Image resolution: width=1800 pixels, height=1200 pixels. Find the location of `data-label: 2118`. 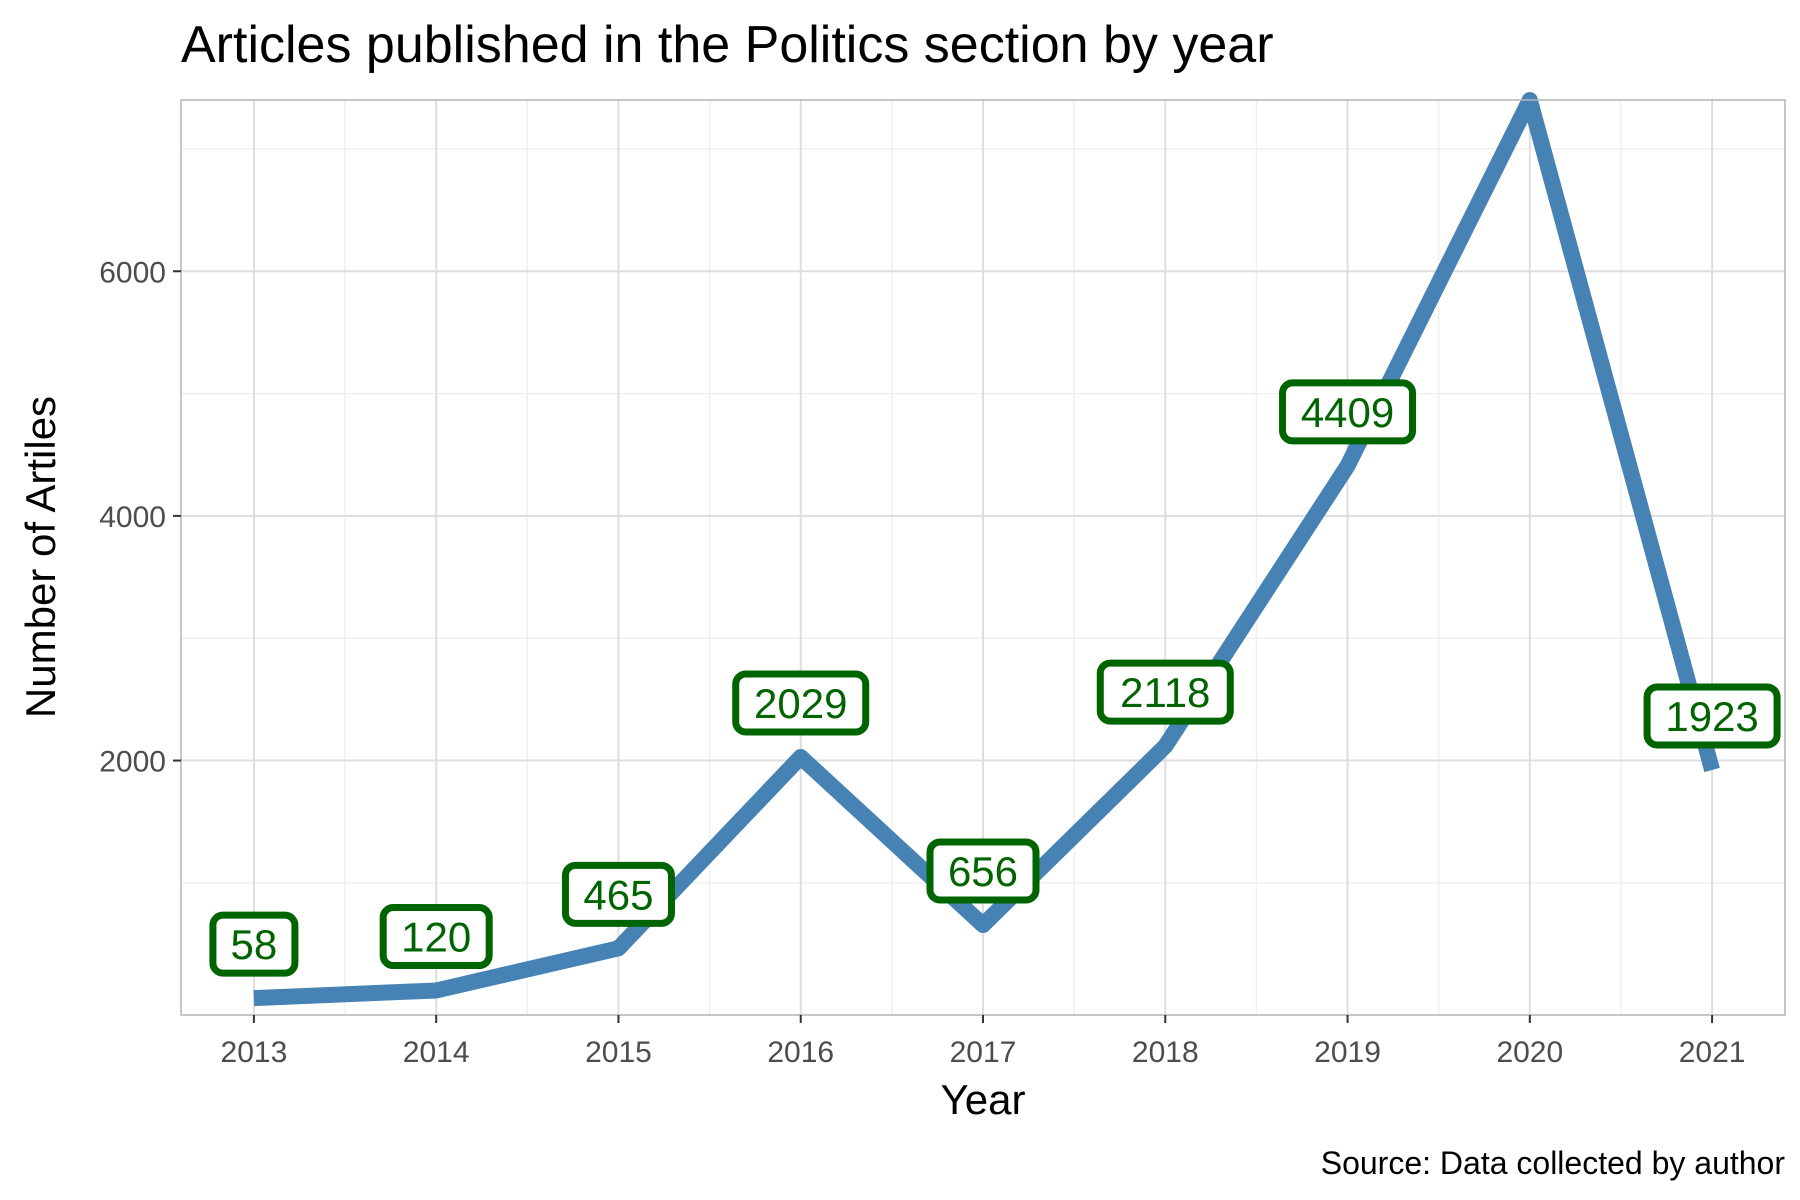

data-label: 2118 is located at coordinates (1165, 692).